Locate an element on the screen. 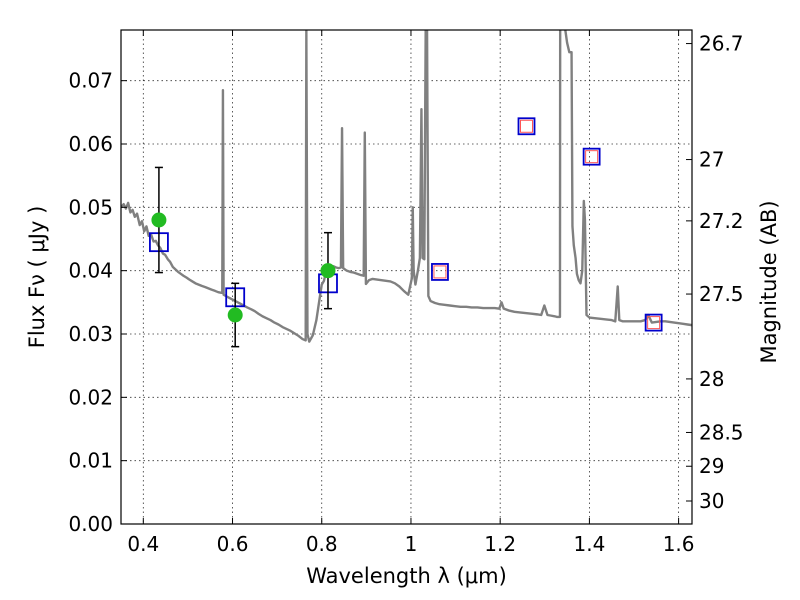 The width and height of the screenshot is (800, 600). y-tick-label: 0.06 is located at coordinates (90, 144).